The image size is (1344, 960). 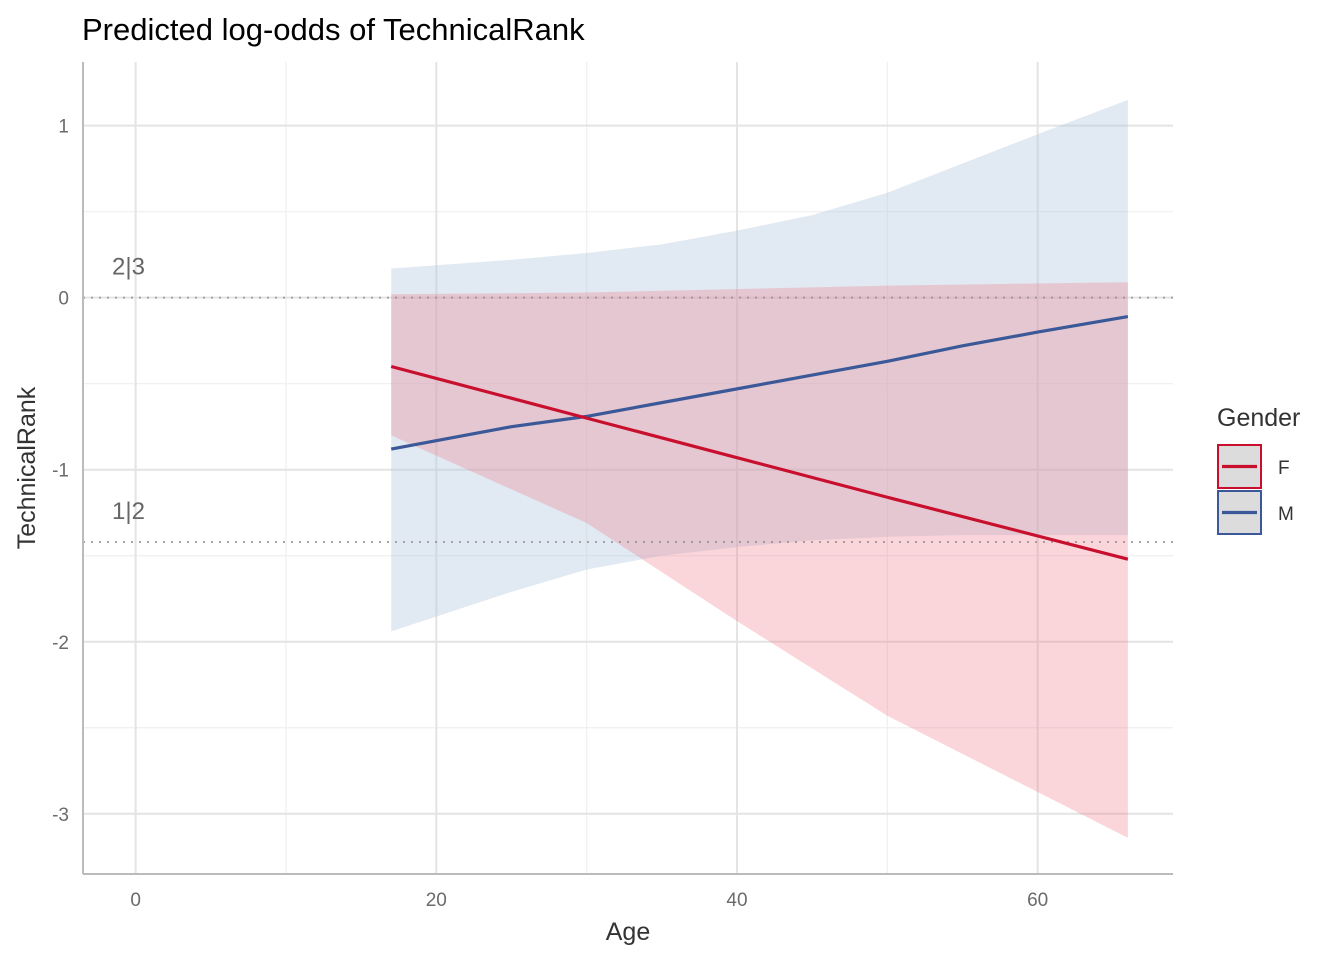 What do you see at coordinates (135, 900) in the screenshot?
I see `x-tick-label: 0` at bounding box center [135, 900].